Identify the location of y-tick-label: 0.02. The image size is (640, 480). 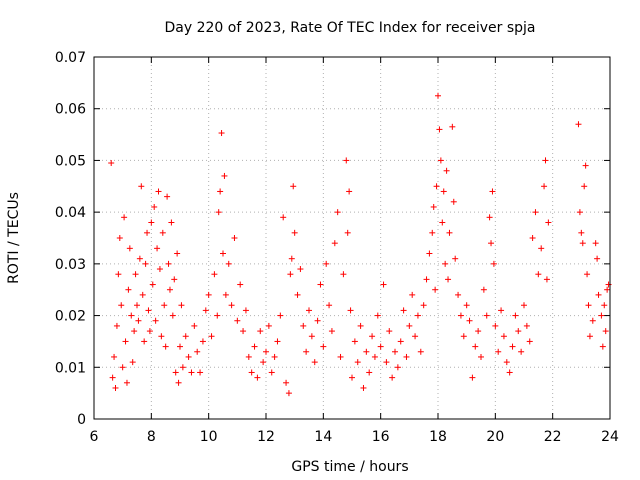
(70, 317).